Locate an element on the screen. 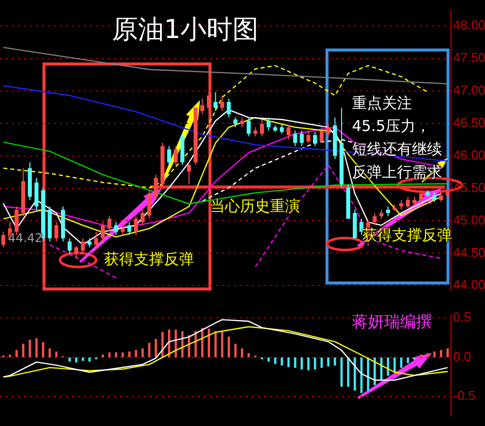 Image resolution: width=485 pixels, height=426 pixels. y-tick-label: 0.5 is located at coordinates (462, 317).